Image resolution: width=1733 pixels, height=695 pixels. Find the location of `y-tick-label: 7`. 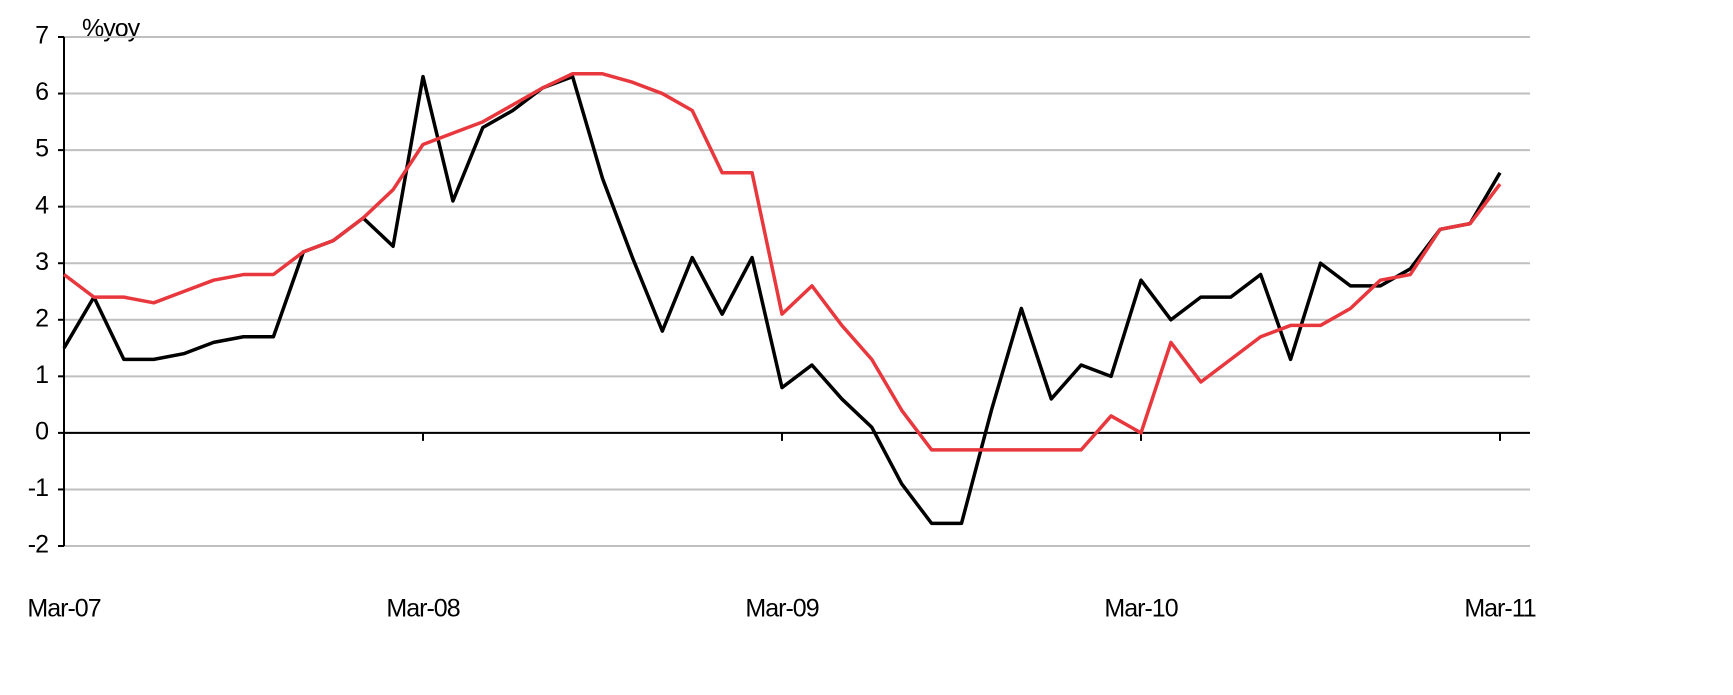

y-tick-label: 7 is located at coordinates (41, 36).